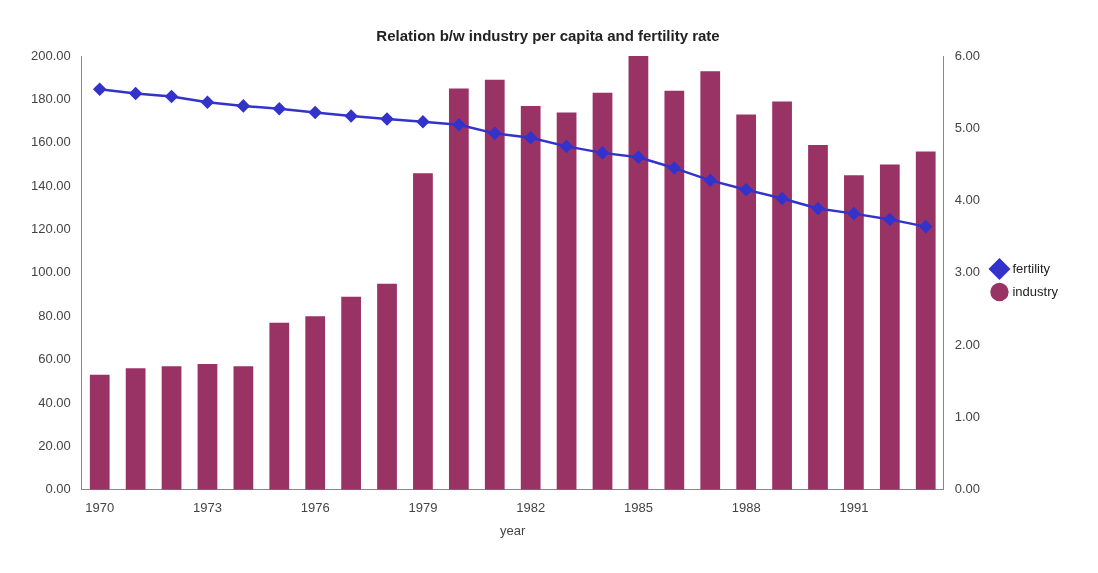 The height and width of the screenshot is (573, 1098). What do you see at coordinates (967, 127) in the screenshot?
I see `y2-tick-label: 5.00` at bounding box center [967, 127].